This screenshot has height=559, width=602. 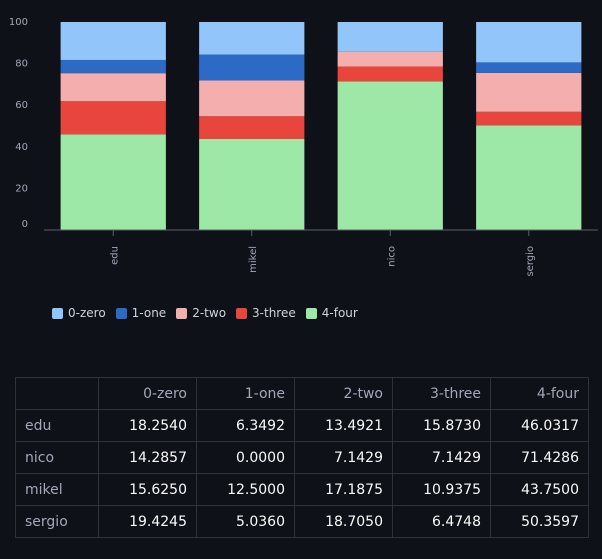 I want to click on y-tick-label: 0, so click(x=25, y=224).